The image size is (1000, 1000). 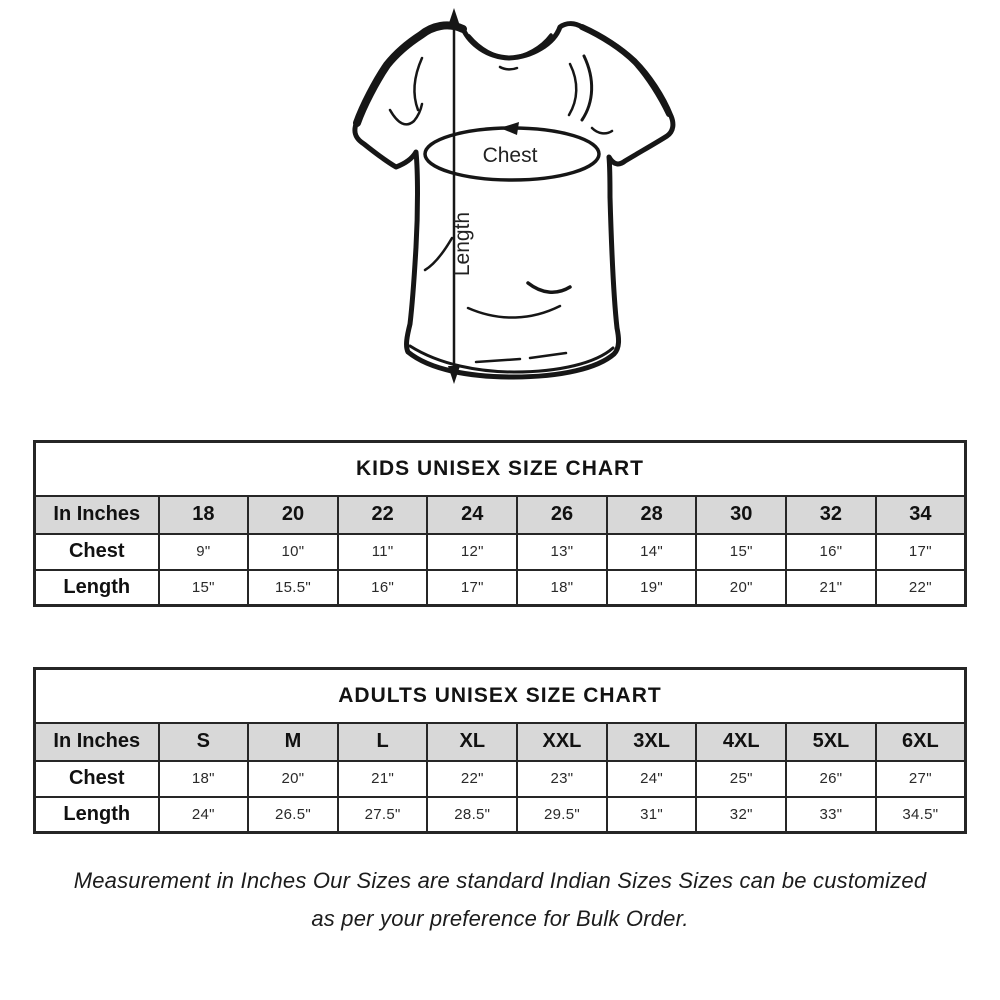 What do you see at coordinates (549, 287) in the screenshot?
I see `bottom-right-fold` at bounding box center [549, 287].